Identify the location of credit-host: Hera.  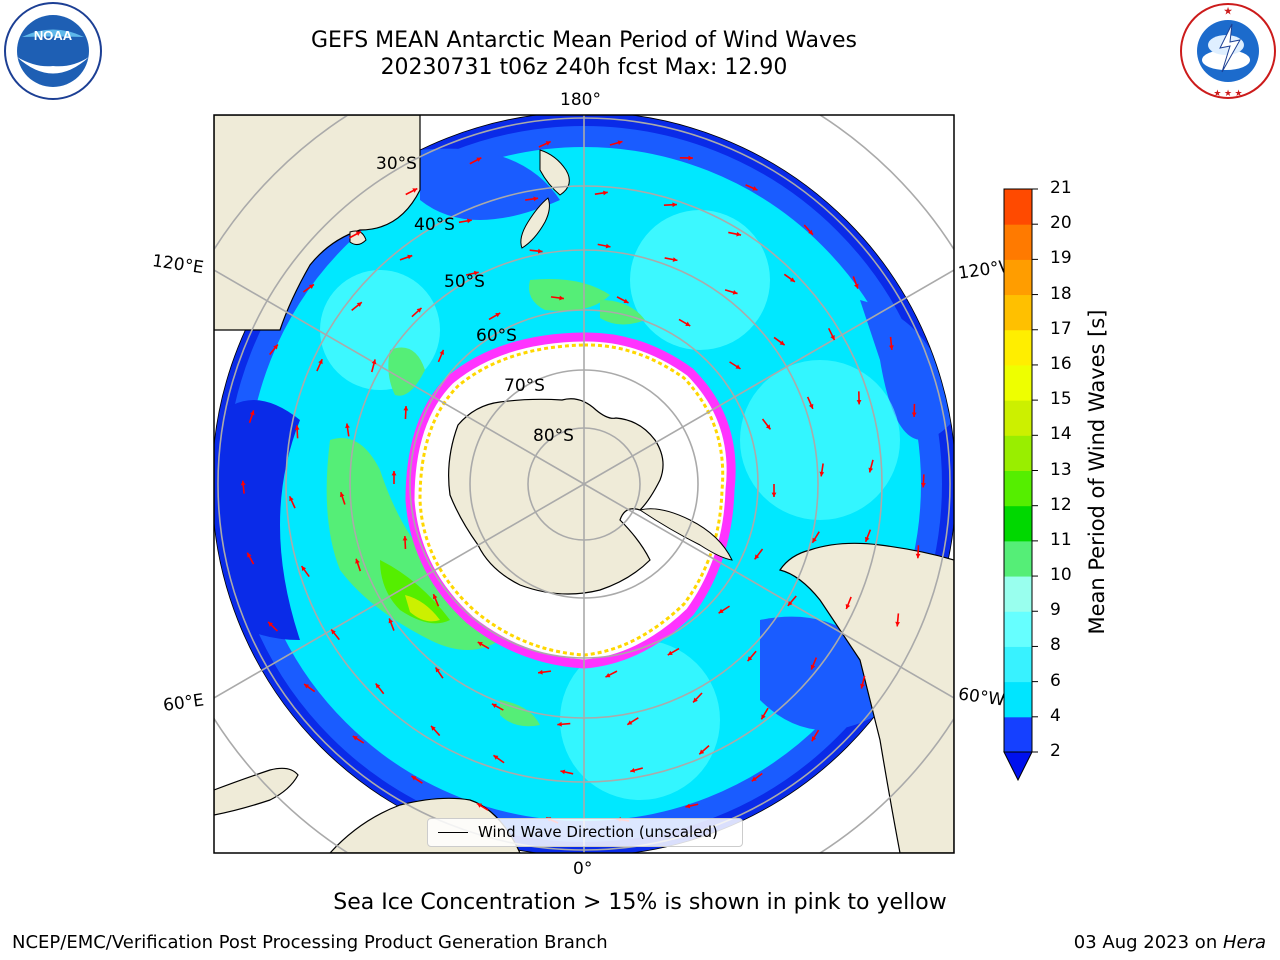
(1244, 942).